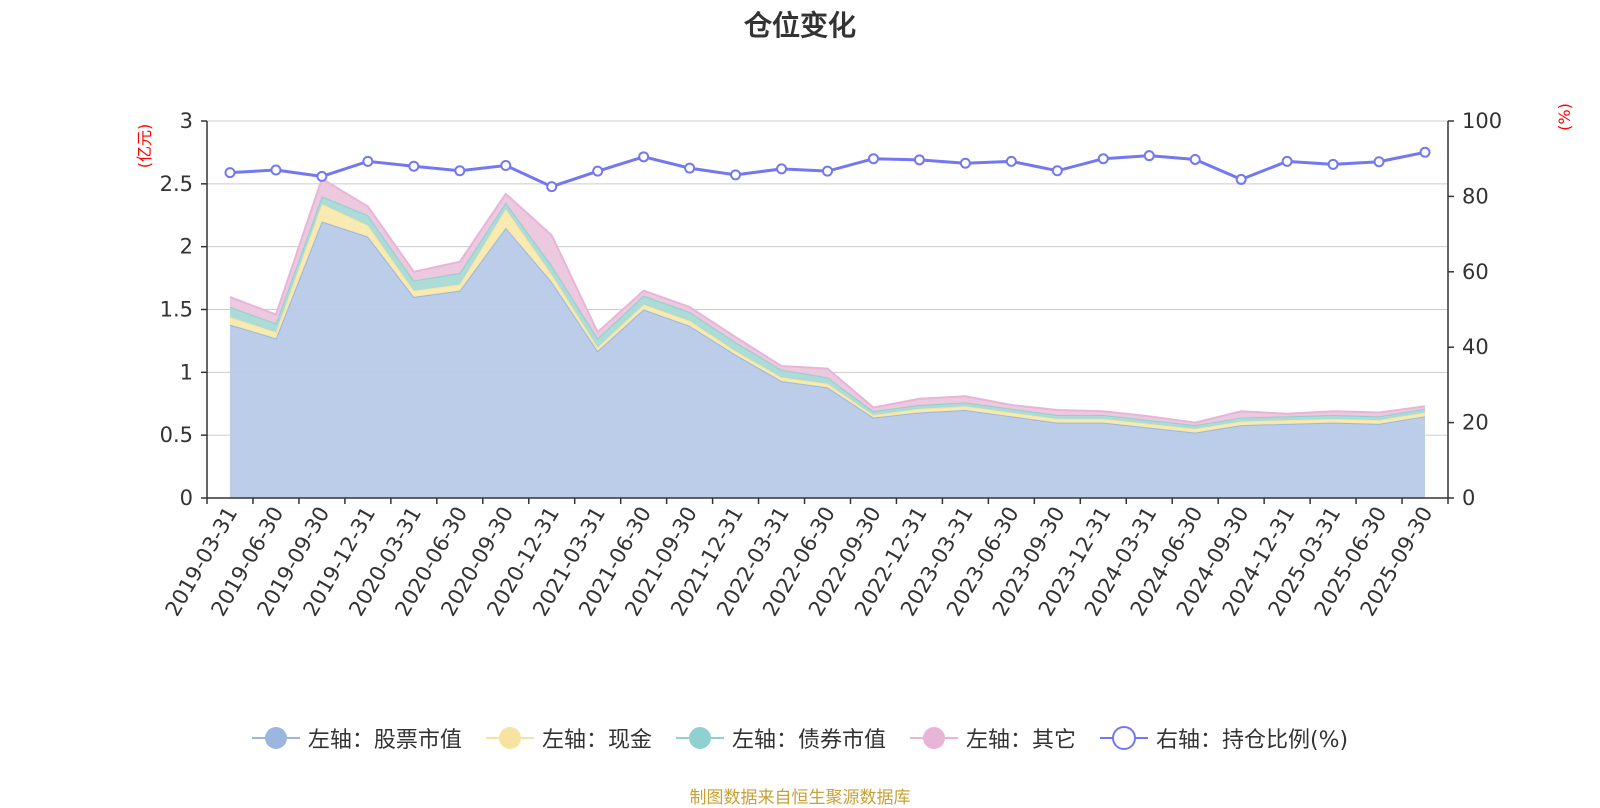 Image resolution: width=1600 pixels, height=808 pixels. What do you see at coordinates (176, 435) in the screenshot?
I see `left-axis-tick-label: 0.5` at bounding box center [176, 435].